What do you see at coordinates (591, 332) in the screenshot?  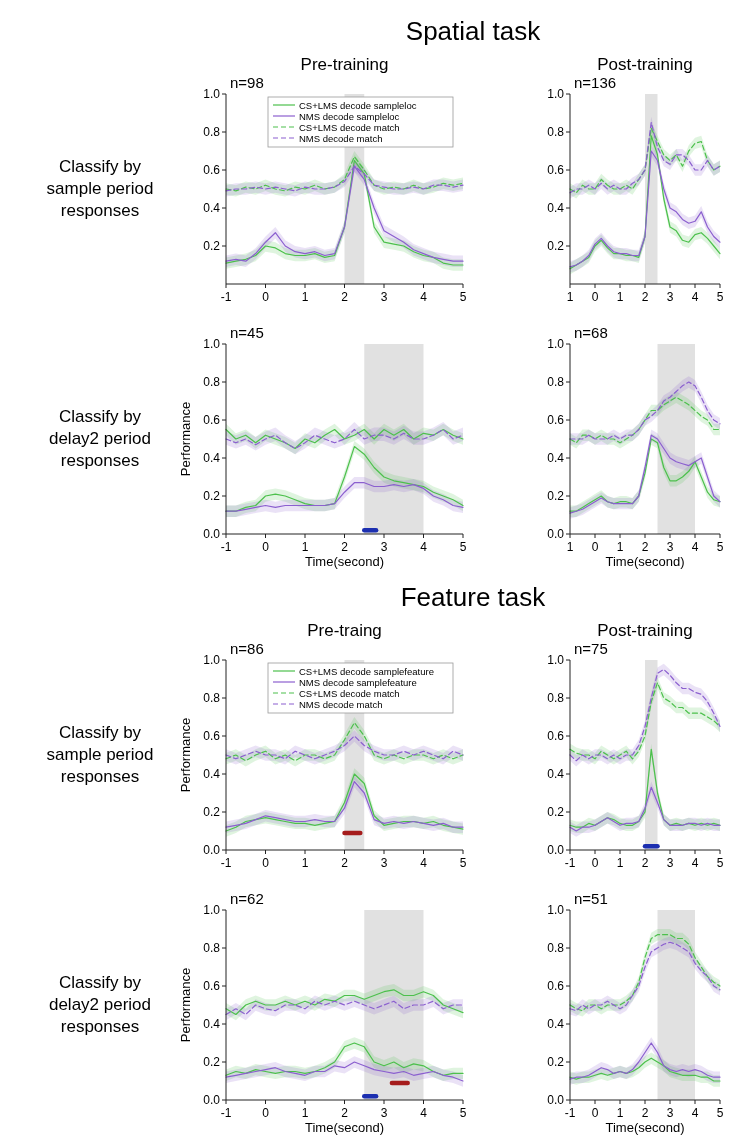 I see `chart-subtitle: n=68` at bounding box center [591, 332].